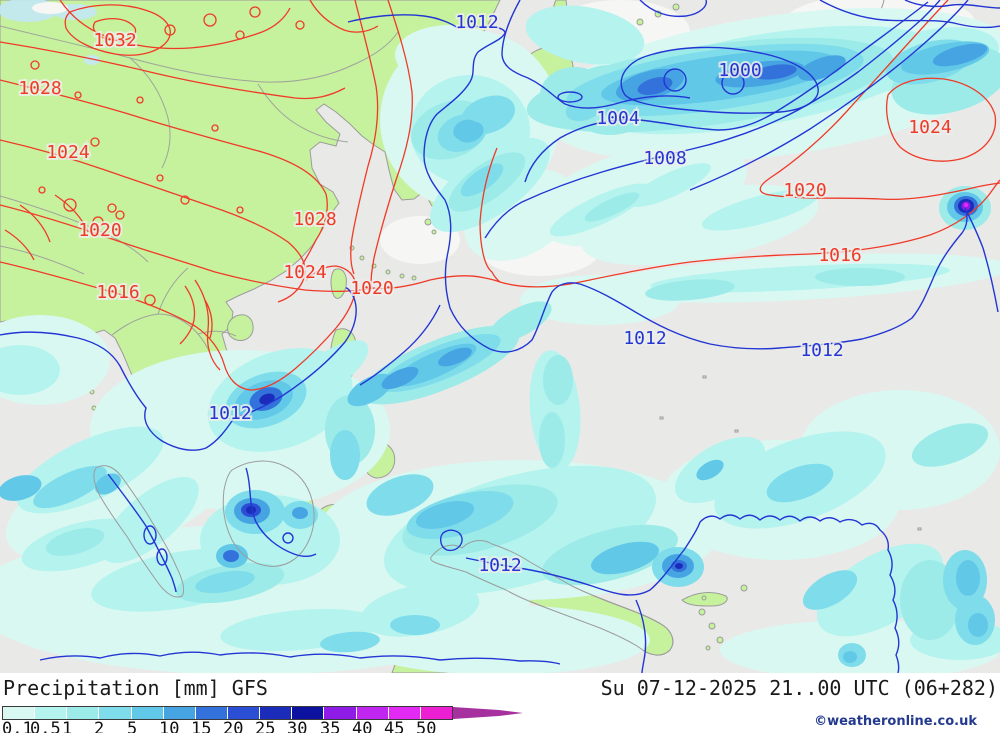 This screenshot has height=733, width=1000. I want to click on legend-scale-label: 35, so click(330, 726).